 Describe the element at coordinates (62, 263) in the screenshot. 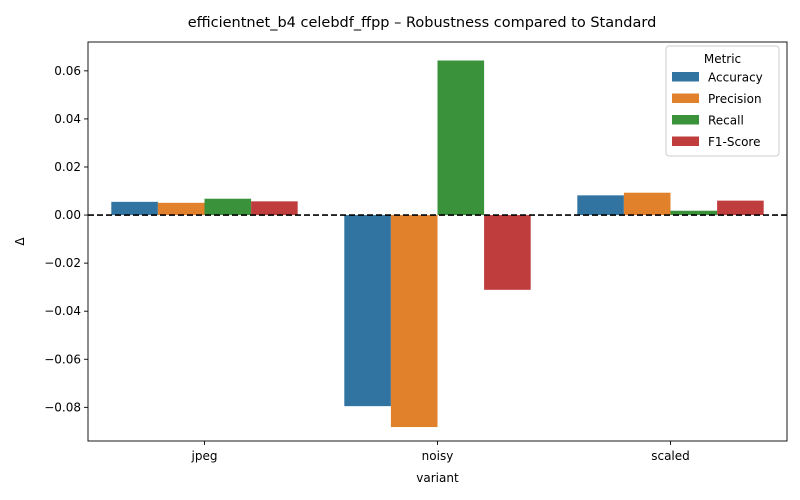

I see `y-tick-label: −0.02` at that location.